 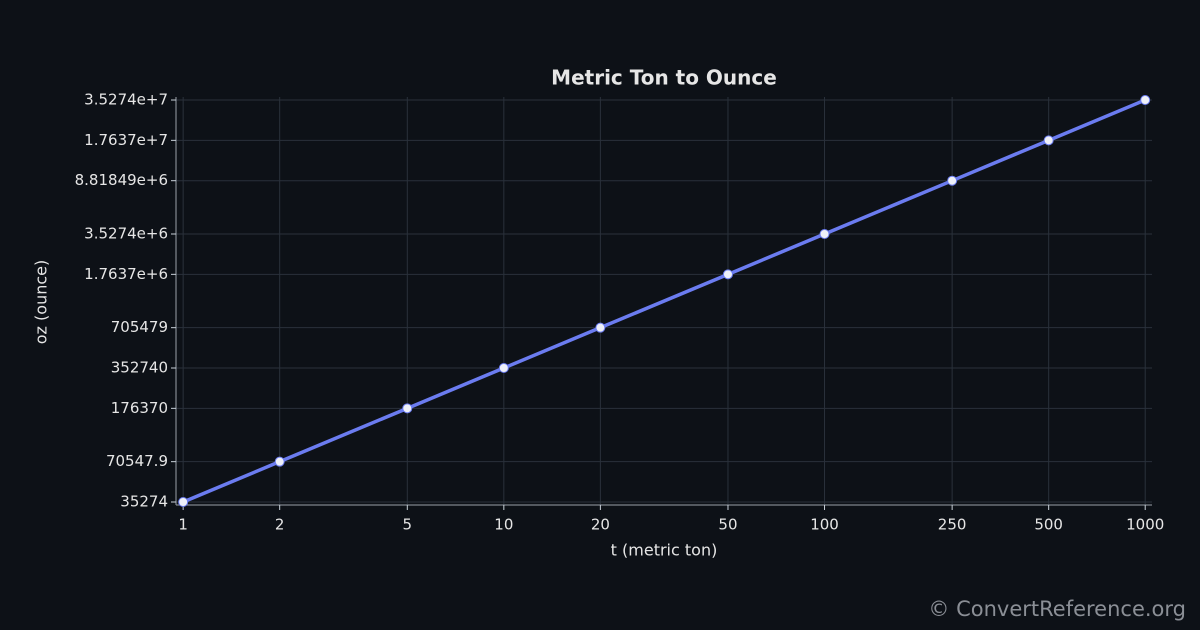 I want to click on x-tick-label: 1000, so click(x=1145, y=525).